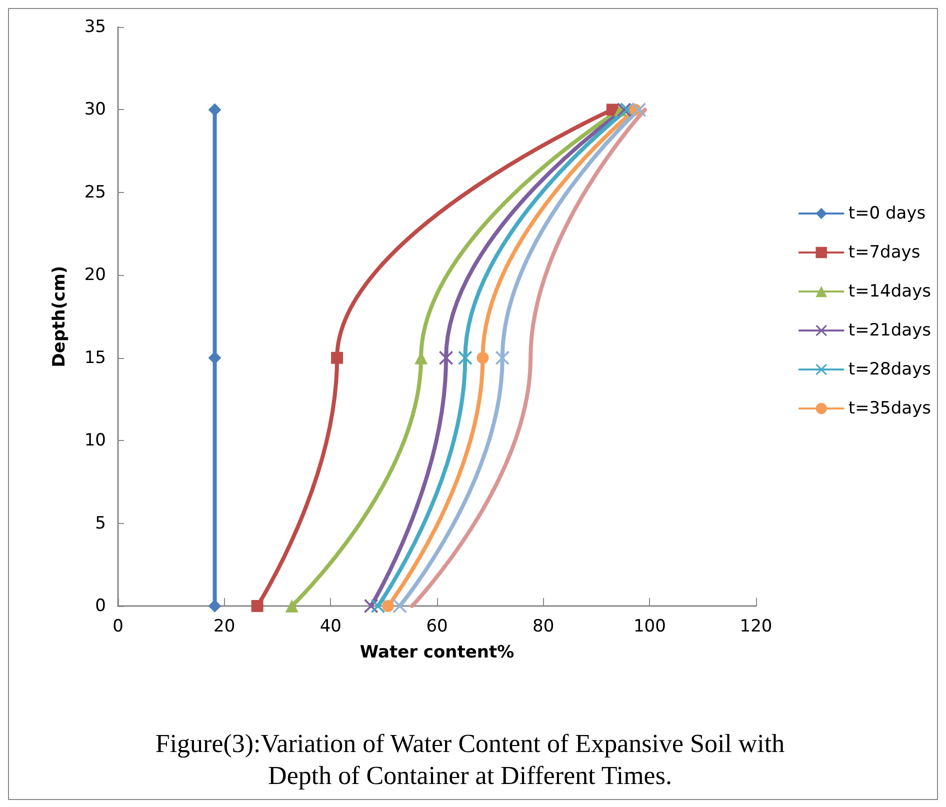 This screenshot has width=946, height=807. What do you see at coordinates (437, 652) in the screenshot?
I see `x-axis-title: Water content%` at bounding box center [437, 652].